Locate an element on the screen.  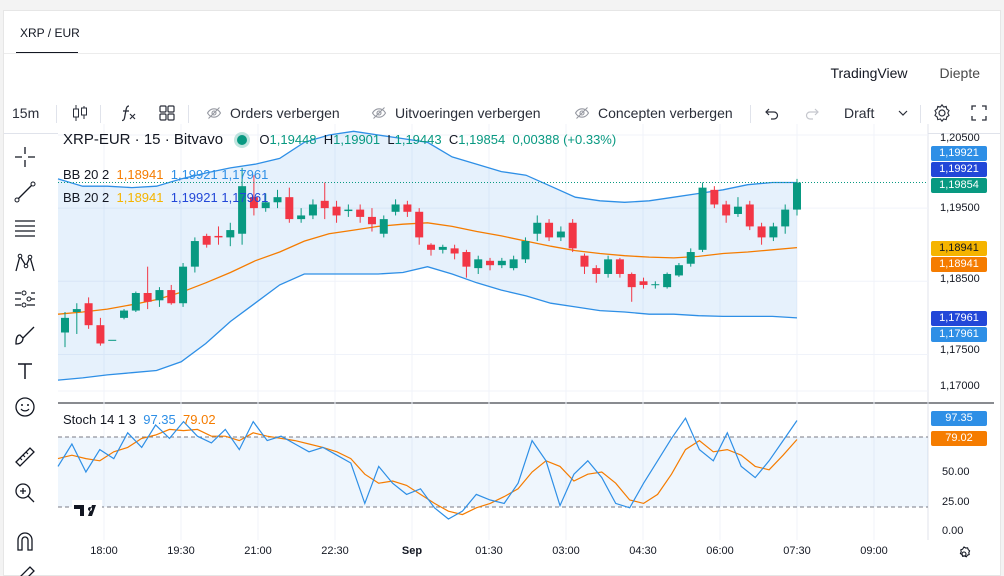
price-tag-bb-basis: 1,18941 is located at coordinates (959, 264).